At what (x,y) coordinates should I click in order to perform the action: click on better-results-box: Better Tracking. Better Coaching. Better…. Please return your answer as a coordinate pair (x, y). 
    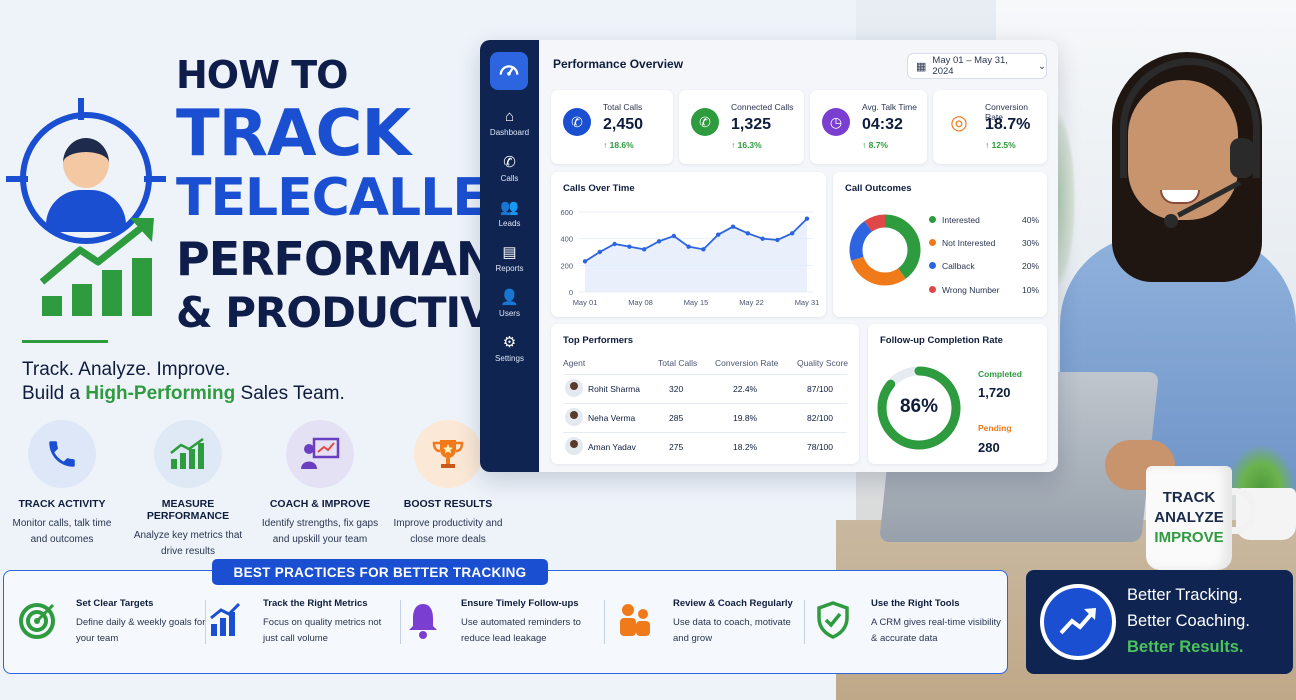
    Looking at the image, I should click on (1159, 622).